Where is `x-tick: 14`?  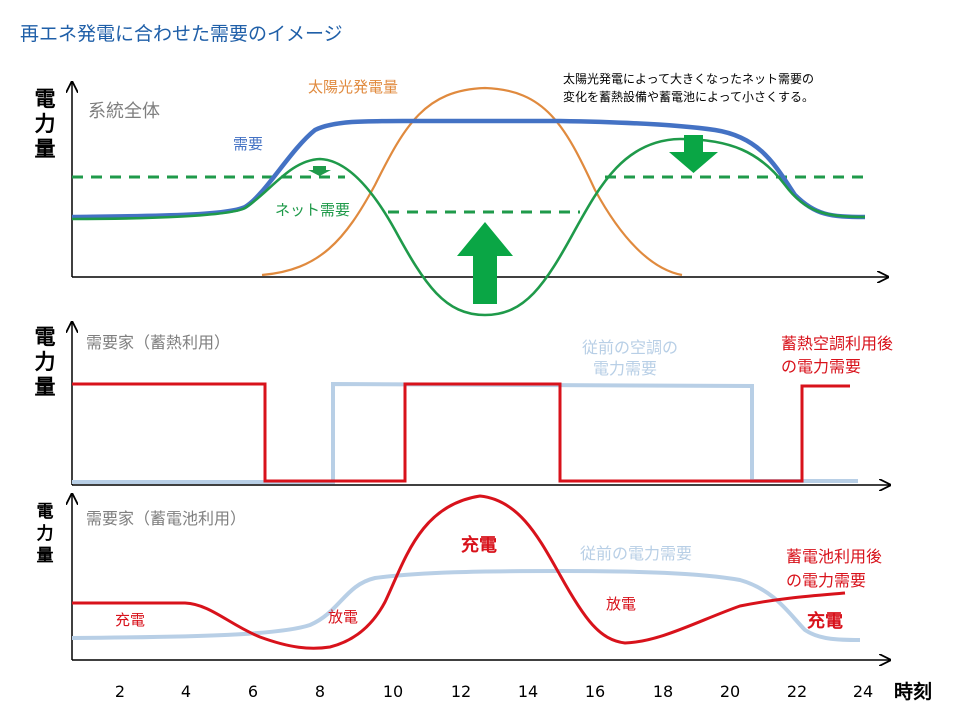
x-tick: 14 is located at coordinates (528, 691).